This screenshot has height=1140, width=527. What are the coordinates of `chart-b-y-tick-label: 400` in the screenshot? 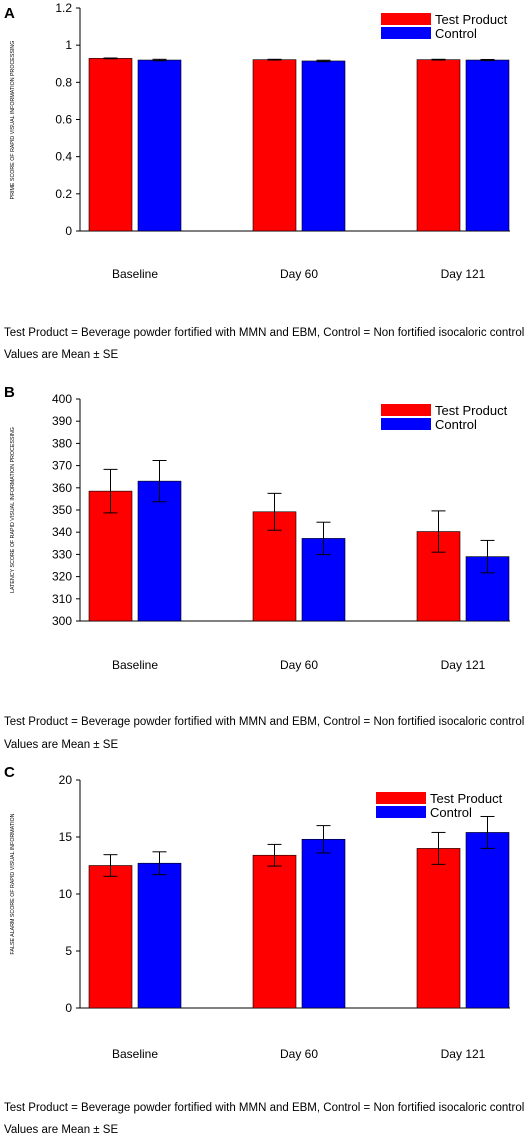 It's located at (62, 399).